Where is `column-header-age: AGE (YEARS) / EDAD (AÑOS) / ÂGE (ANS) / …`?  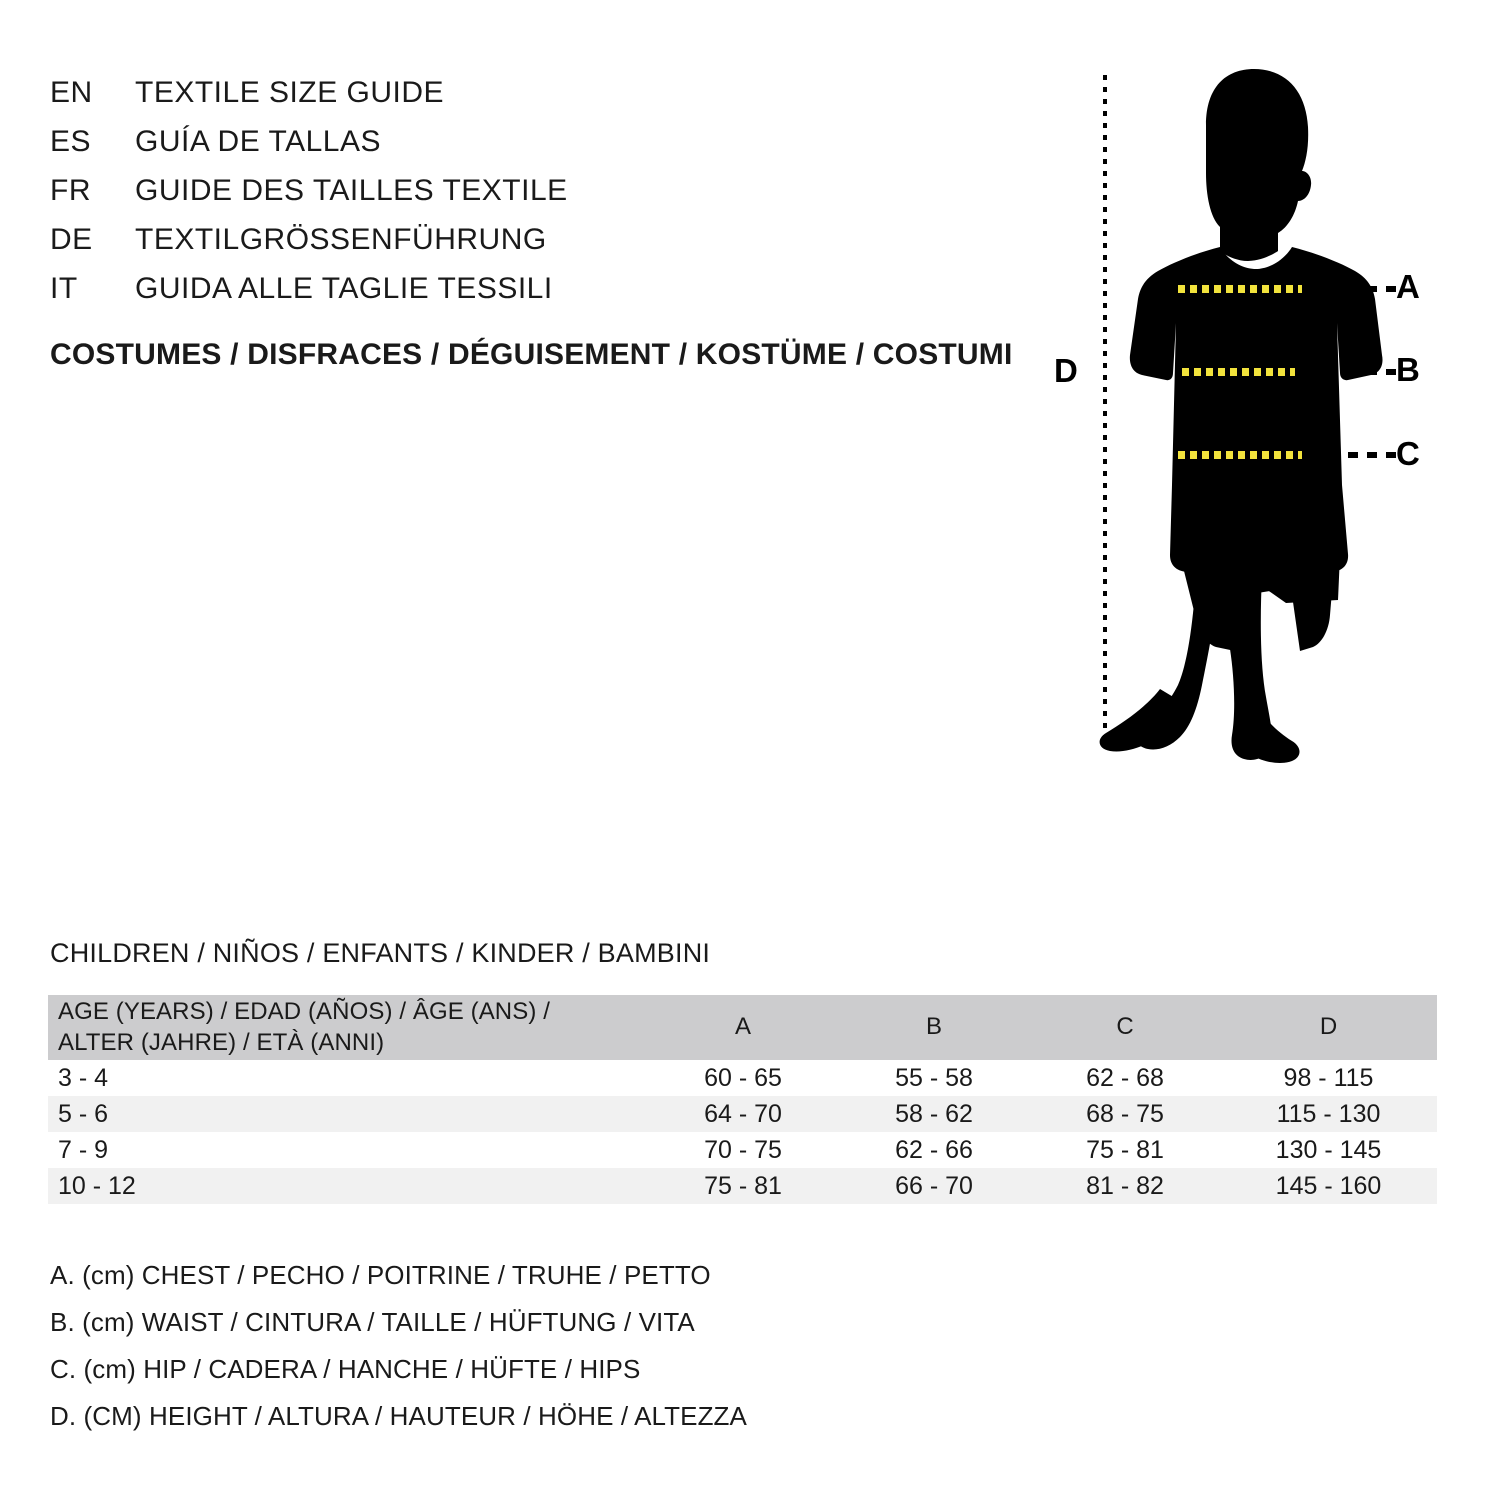 column-header-age: AGE (YEARS) / EDAD (AÑOS) / ÂGE (ANS) / … is located at coordinates (348, 1027).